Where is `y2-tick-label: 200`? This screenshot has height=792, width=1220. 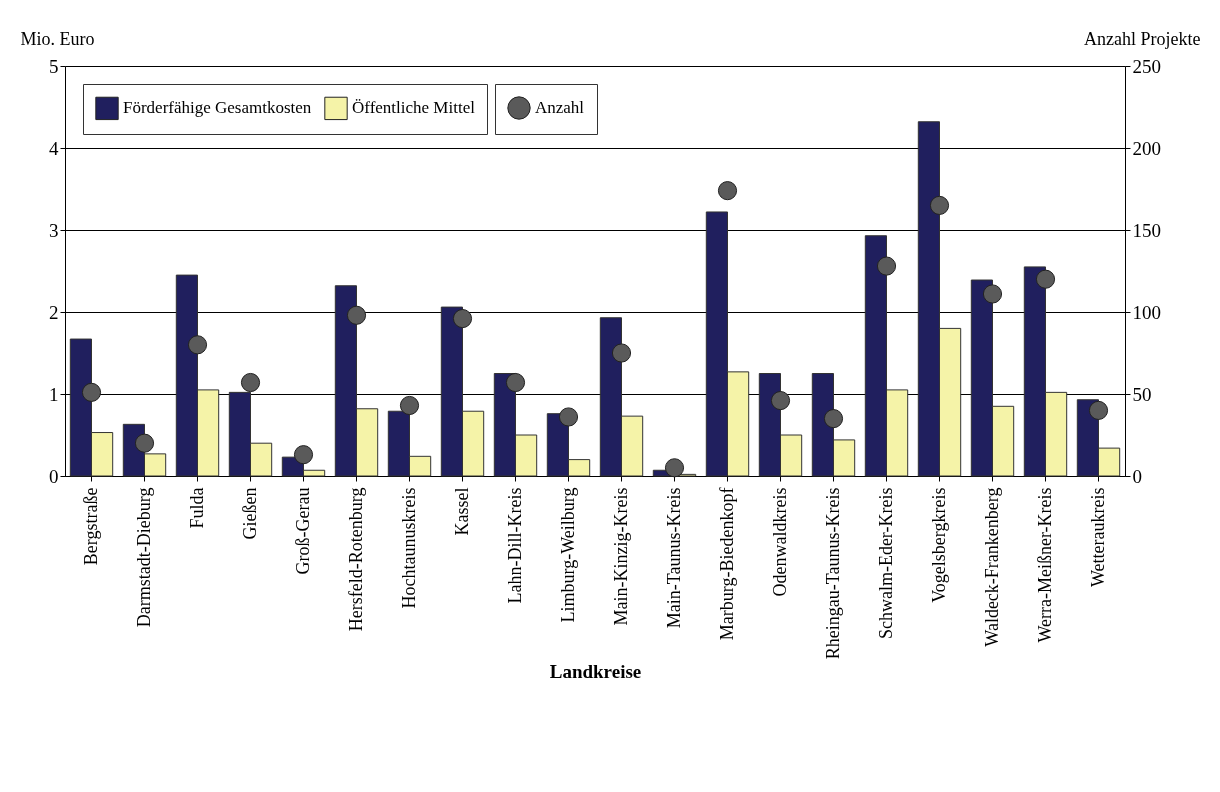
y2-tick-label: 200 is located at coordinates (1146, 148).